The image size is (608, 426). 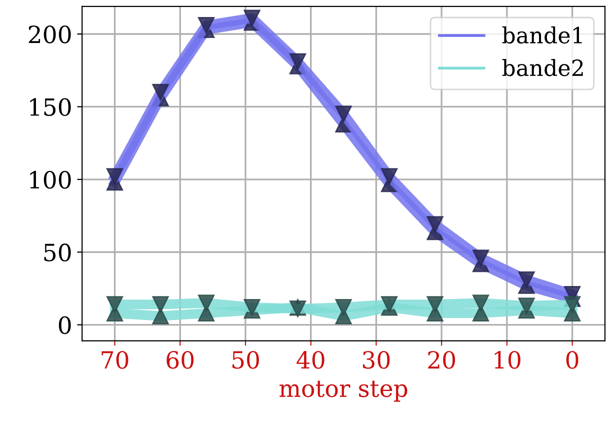 What do you see at coordinates (310, 359) in the screenshot?
I see `x-tick-label: 40` at bounding box center [310, 359].